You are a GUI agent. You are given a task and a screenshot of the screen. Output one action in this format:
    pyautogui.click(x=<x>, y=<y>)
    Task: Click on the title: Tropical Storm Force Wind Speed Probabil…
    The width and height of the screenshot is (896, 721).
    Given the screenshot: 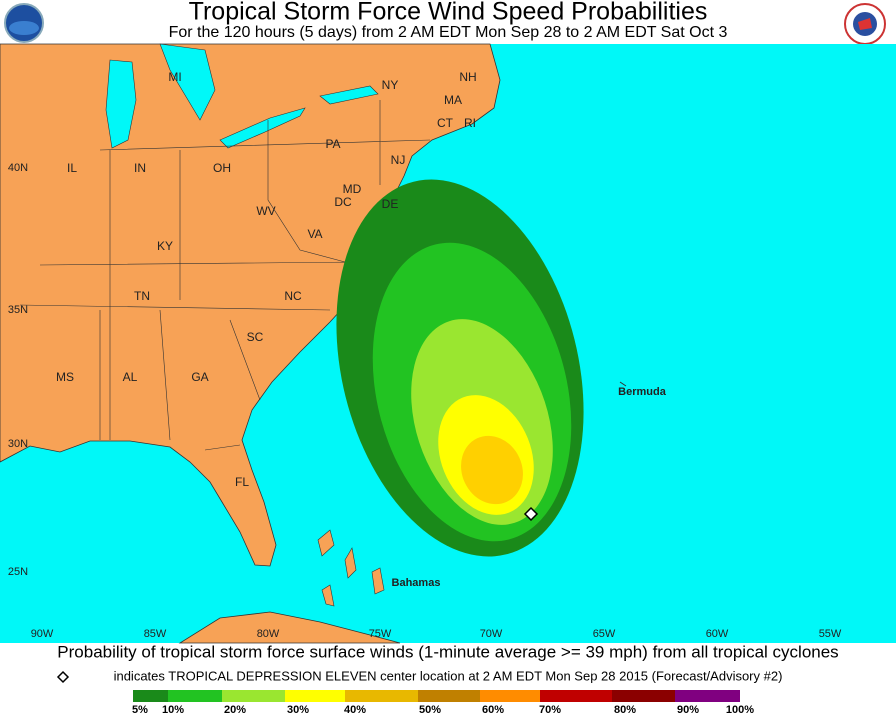 What is the action you would take?
    pyautogui.click(x=448, y=13)
    